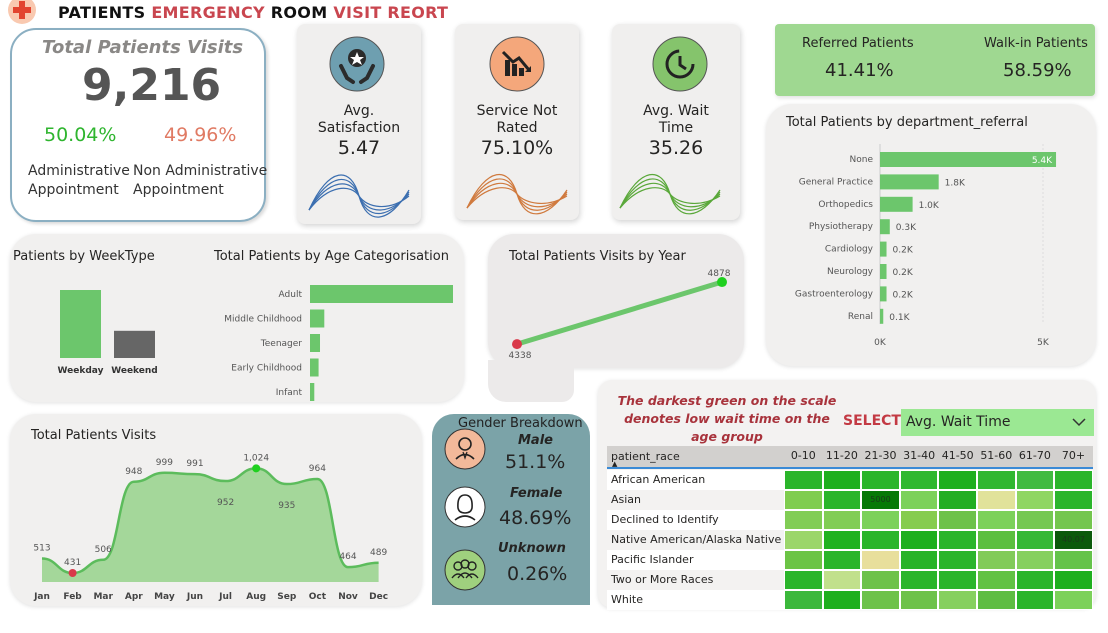 The width and height of the screenshot is (1108, 633). Describe the element at coordinates (803, 455) in the screenshot. I see `column-header: 0-10` at that location.